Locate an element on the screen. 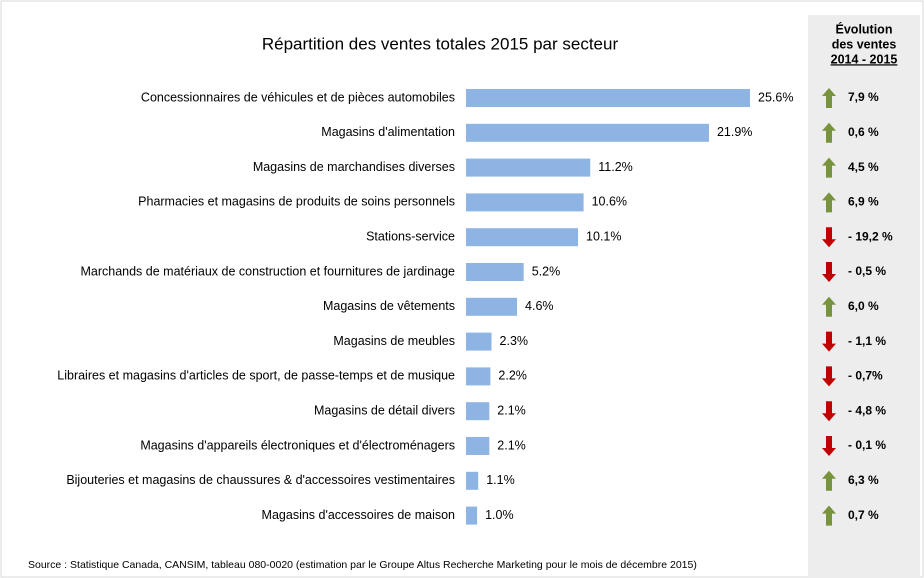 Image resolution: width=924 pixels, height=578 pixels. category-label: Magasins de marchandises diverses is located at coordinates (354, 167).